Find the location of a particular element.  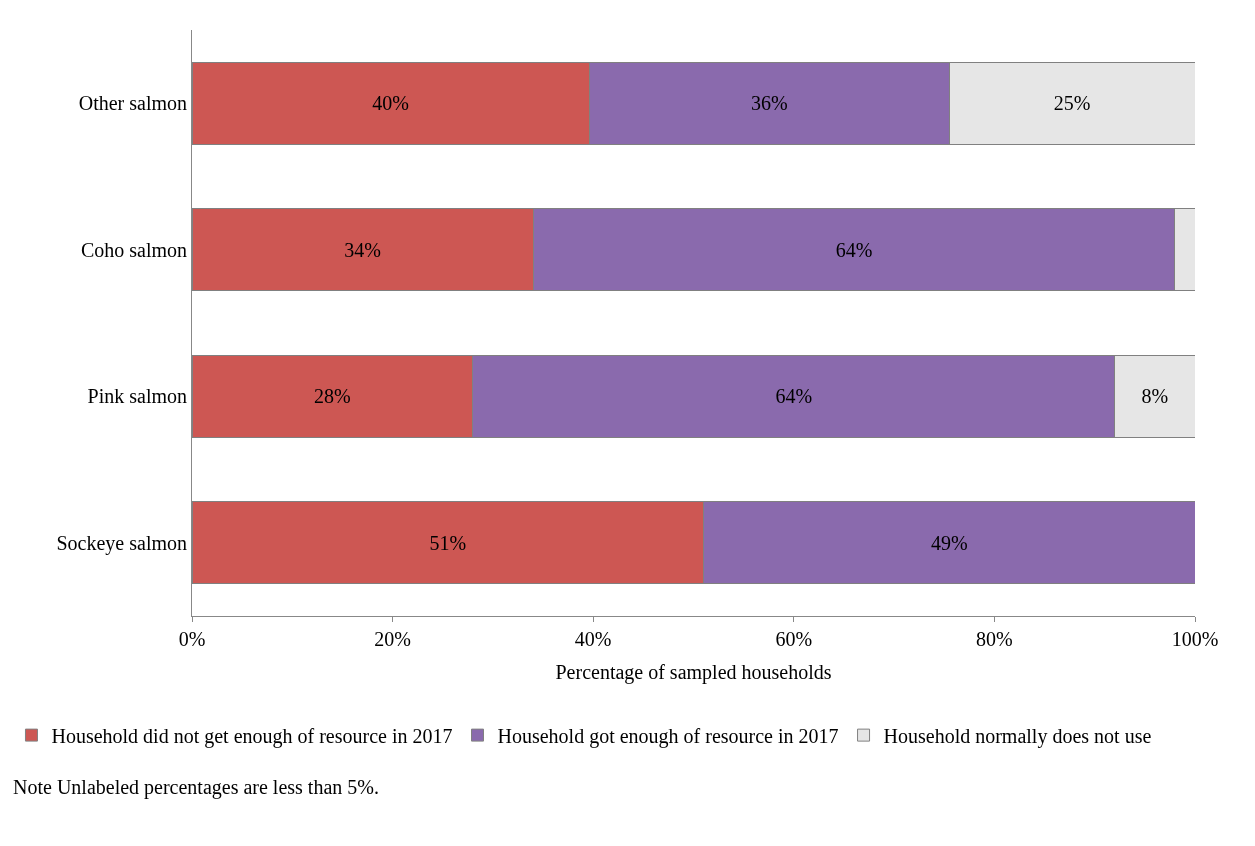

data-label: 36% is located at coordinates (769, 103).